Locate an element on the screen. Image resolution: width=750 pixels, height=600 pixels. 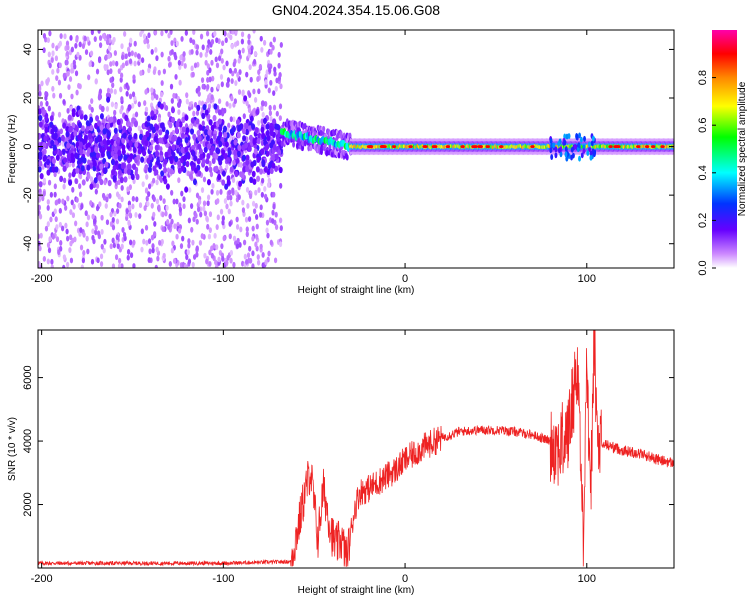
spectrogram-y-tick-label: 40 is located at coordinates (28, 49).